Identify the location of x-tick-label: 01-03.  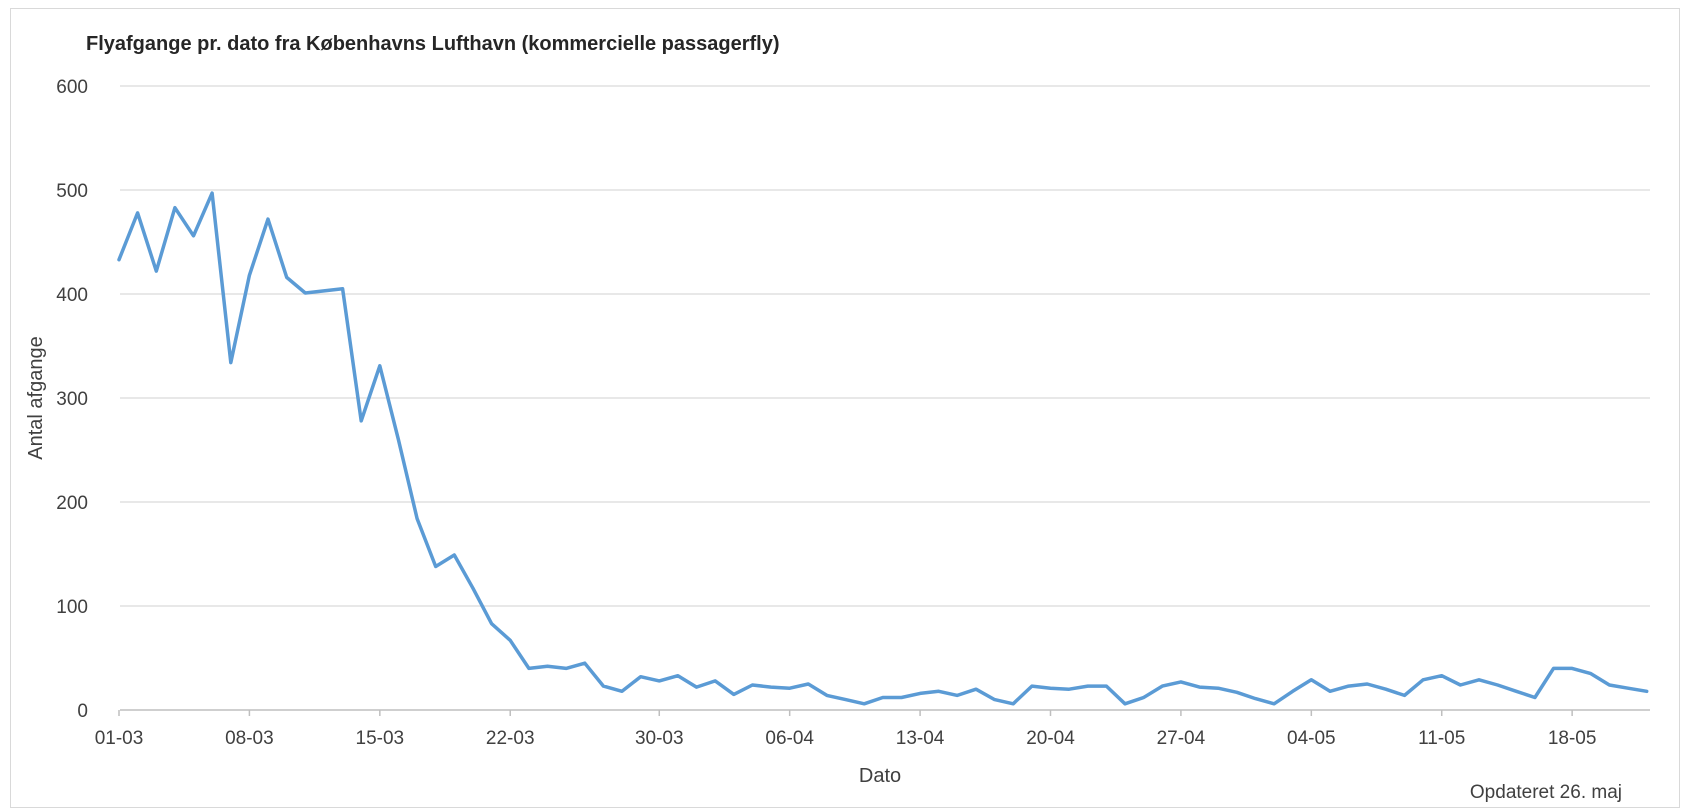
(119, 738).